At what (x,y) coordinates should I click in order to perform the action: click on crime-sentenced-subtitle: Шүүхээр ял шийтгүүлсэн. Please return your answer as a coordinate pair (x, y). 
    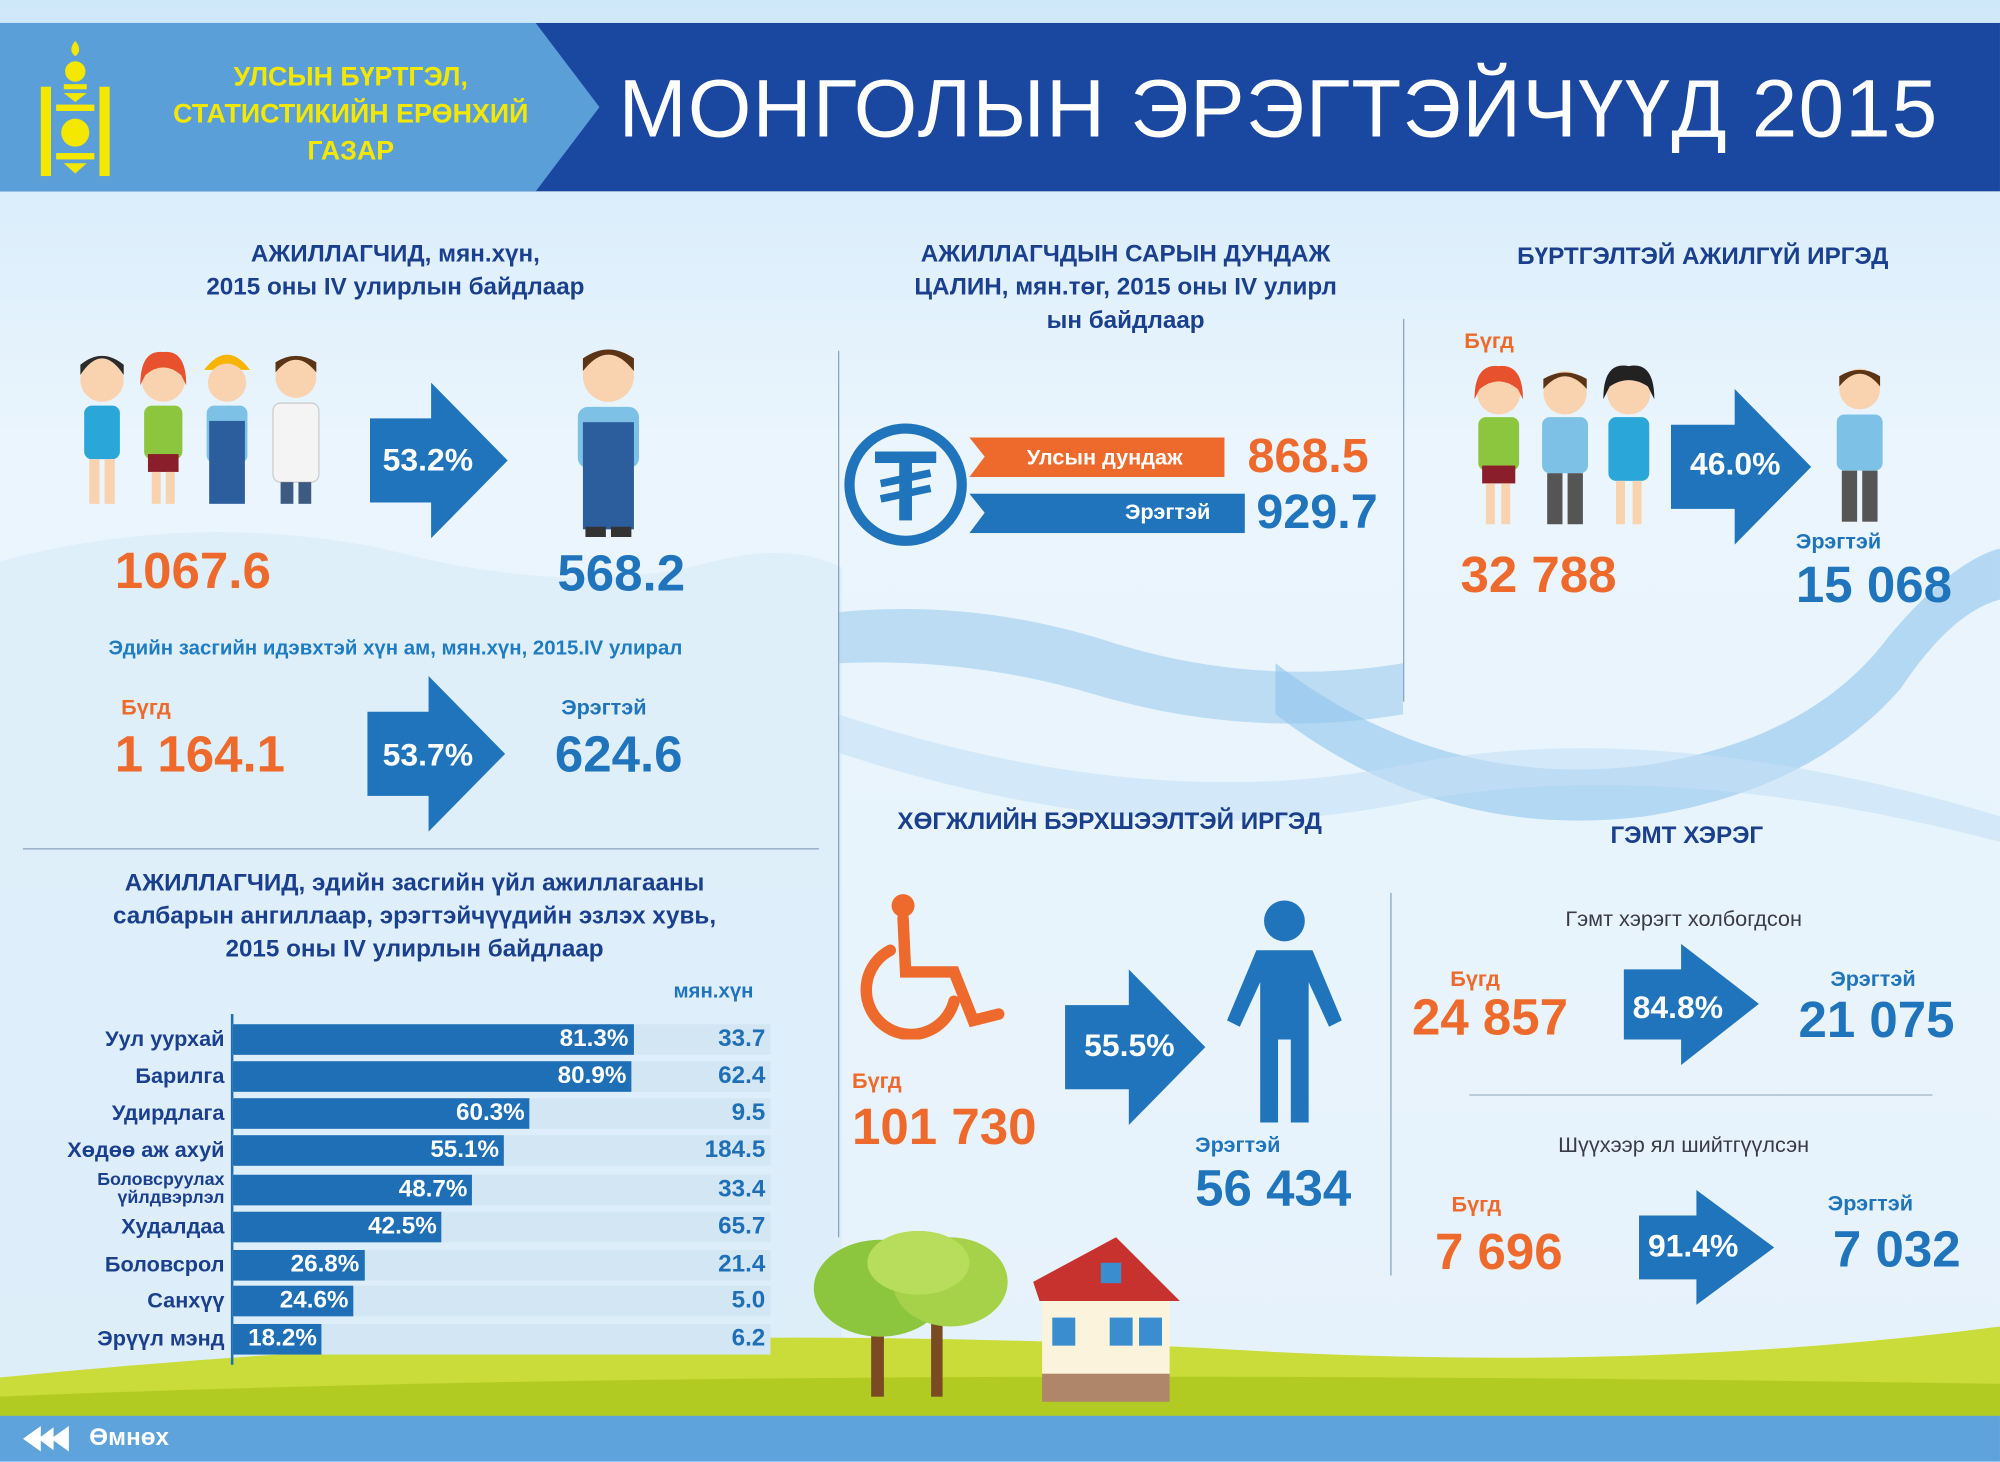
    Looking at the image, I should click on (1684, 1144).